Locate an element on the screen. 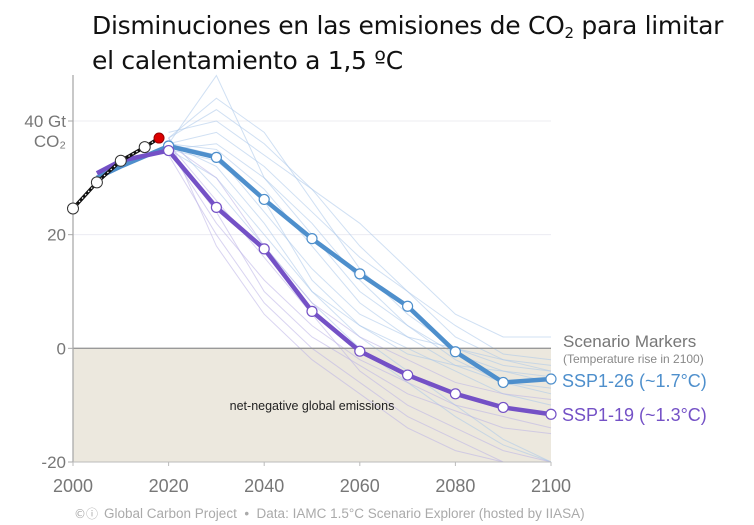 This screenshot has width=754, height=525. legend-label-ssp1-26: SSP1-26 (~1.7°C) is located at coordinates (634, 381).